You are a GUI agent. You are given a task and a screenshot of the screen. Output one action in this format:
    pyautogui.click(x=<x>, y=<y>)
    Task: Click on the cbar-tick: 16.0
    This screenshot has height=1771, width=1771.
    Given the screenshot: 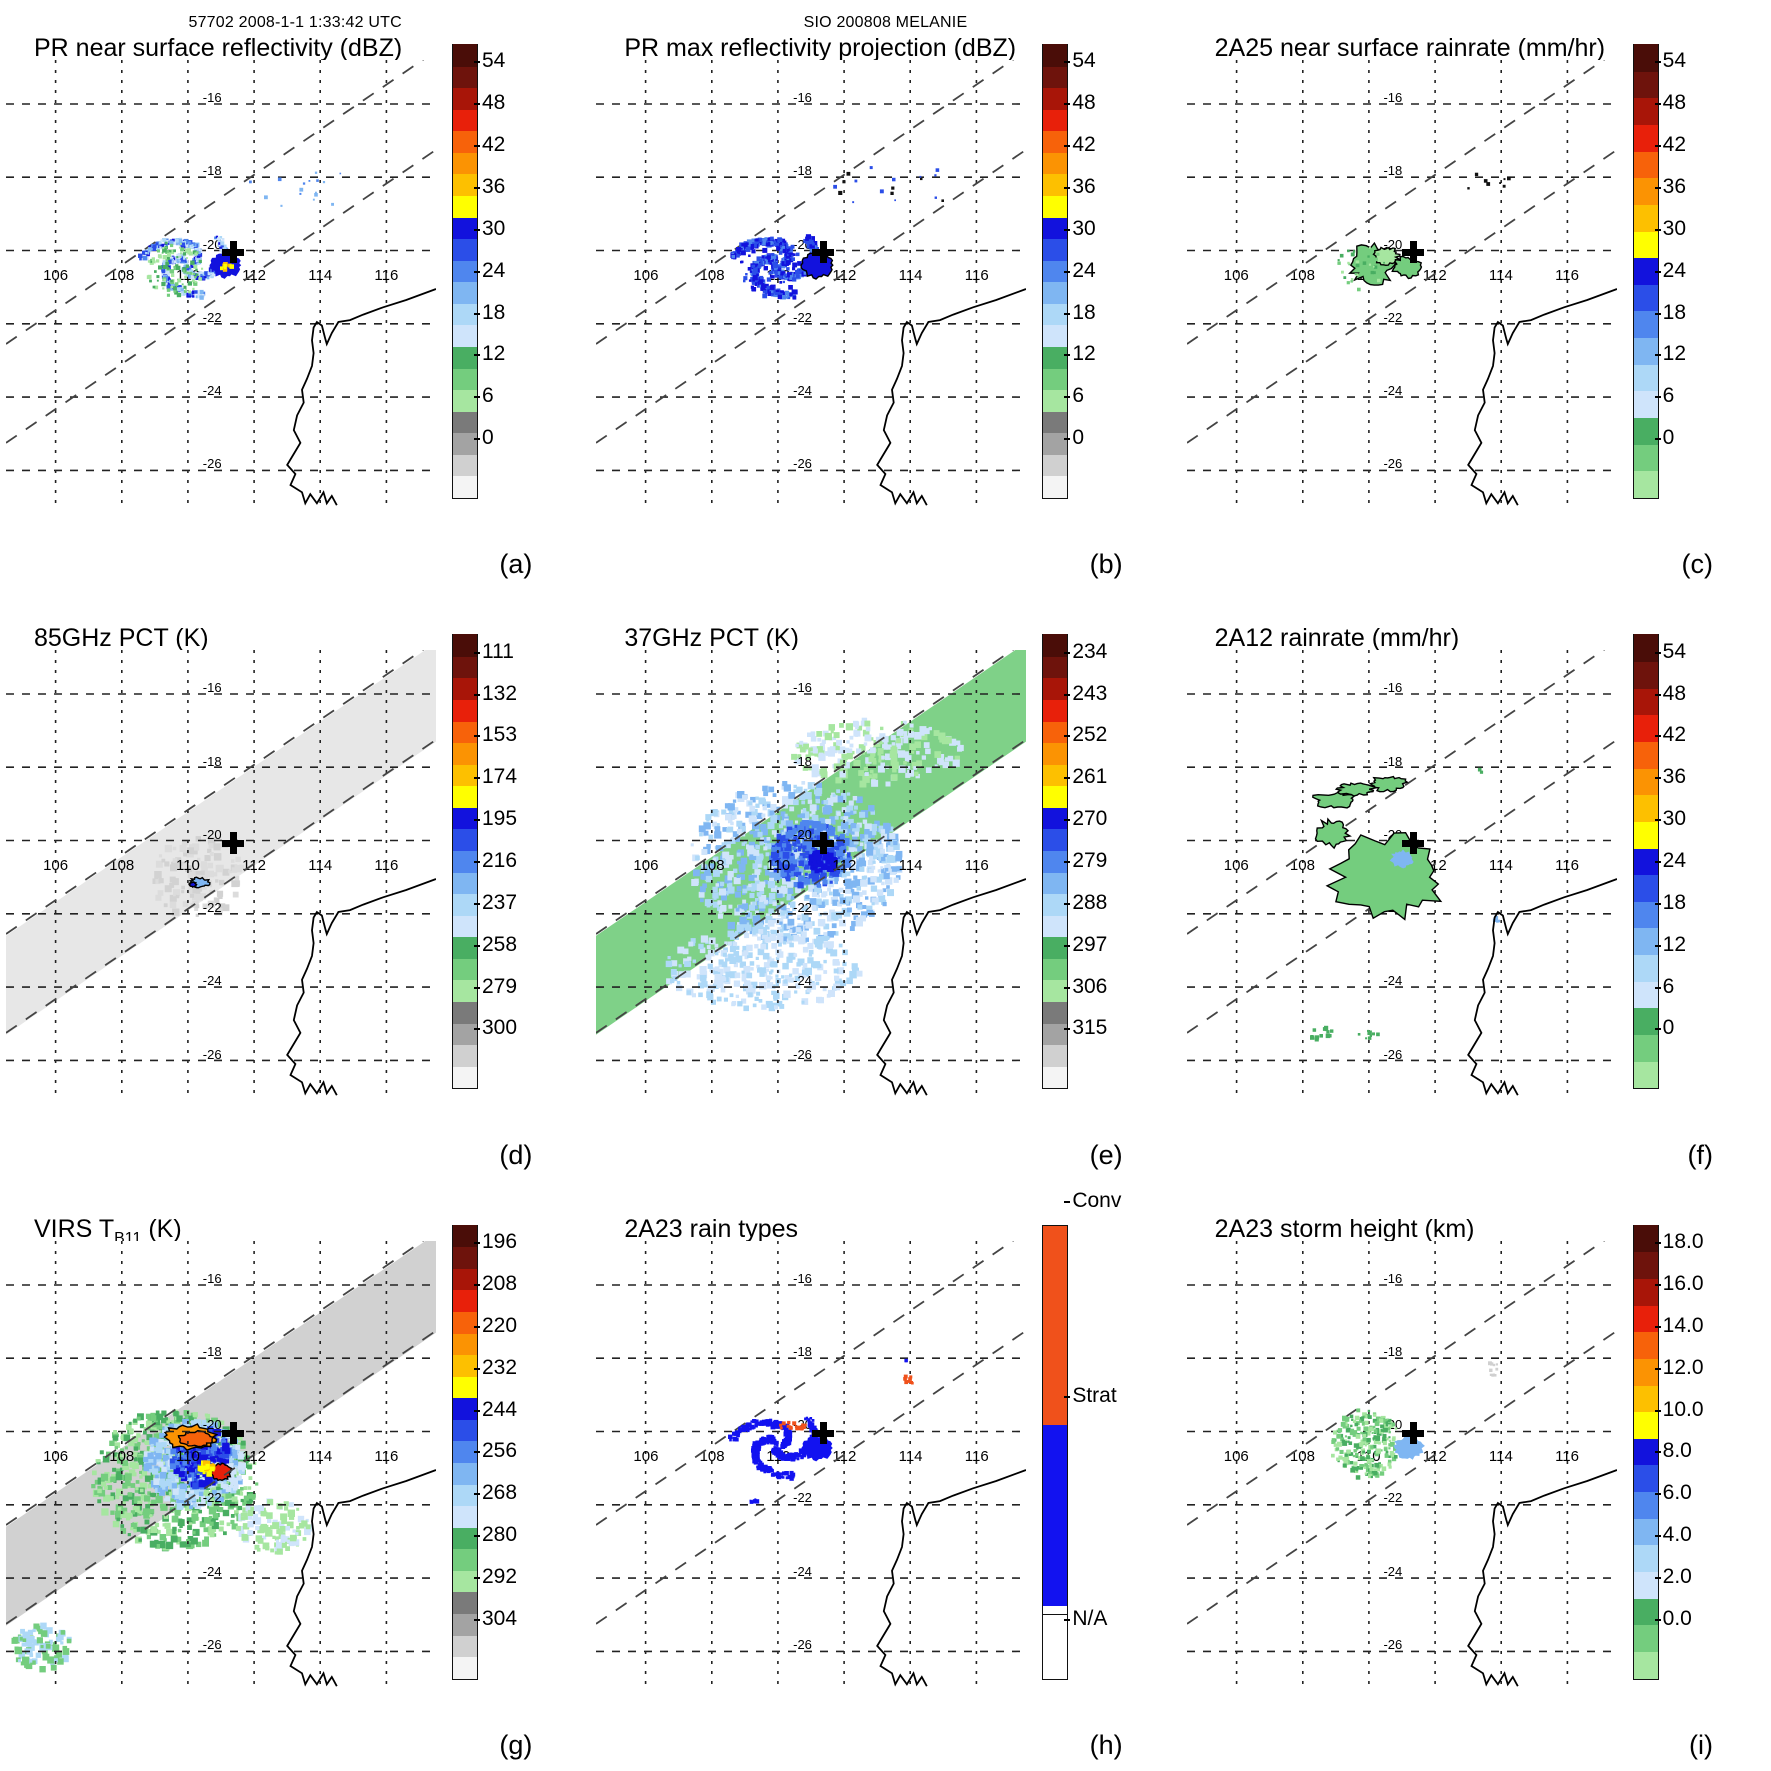 What is the action you would take?
    pyautogui.click(x=1679, y=1283)
    